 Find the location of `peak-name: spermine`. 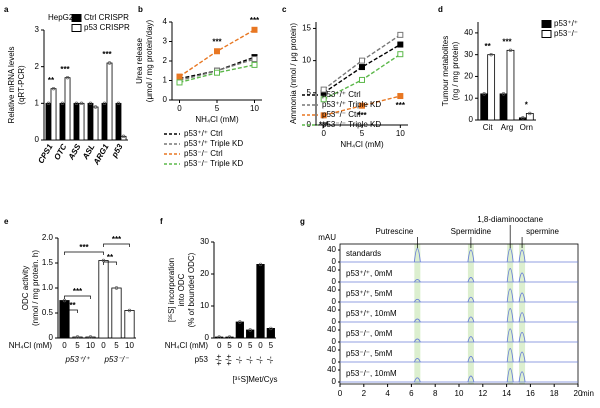

peak-name: spermine is located at coordinates (542, 231).